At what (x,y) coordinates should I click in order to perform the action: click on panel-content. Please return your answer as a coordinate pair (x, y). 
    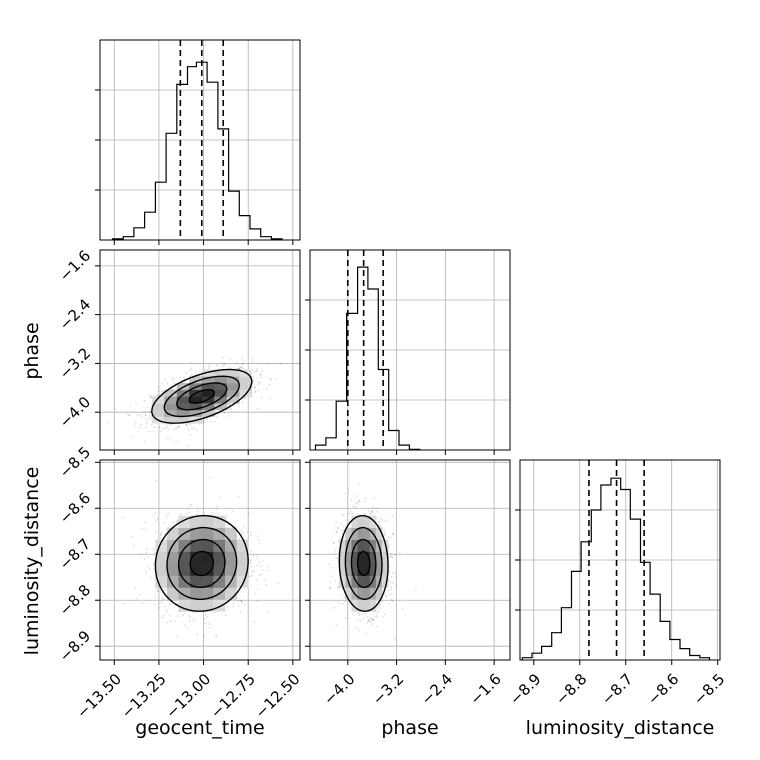
    Looking at the image, I should click on (372, 561).